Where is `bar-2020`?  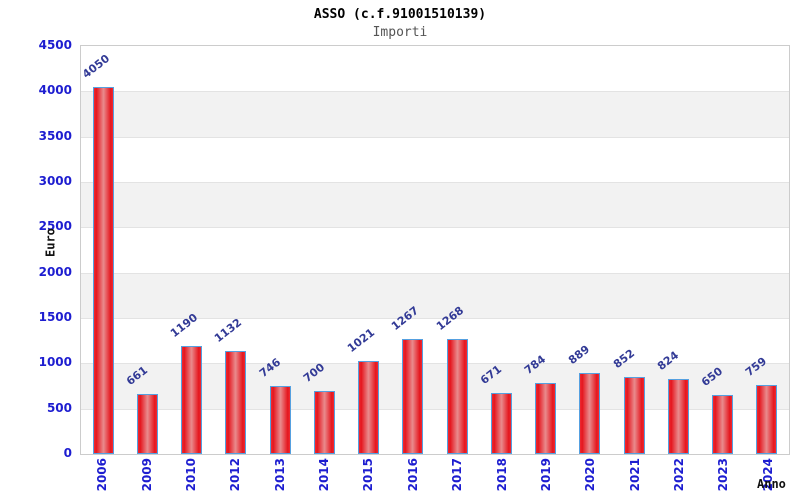 bar-2020 is located at coordinates (590, 413).